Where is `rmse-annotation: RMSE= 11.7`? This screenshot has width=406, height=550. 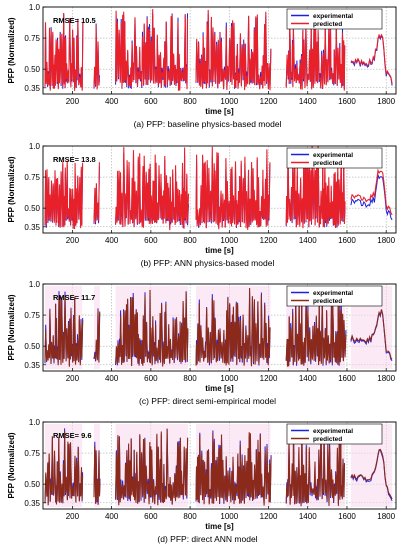
rmse-annotation: RMSE= 11.7 is located at coordinates (74, 297).